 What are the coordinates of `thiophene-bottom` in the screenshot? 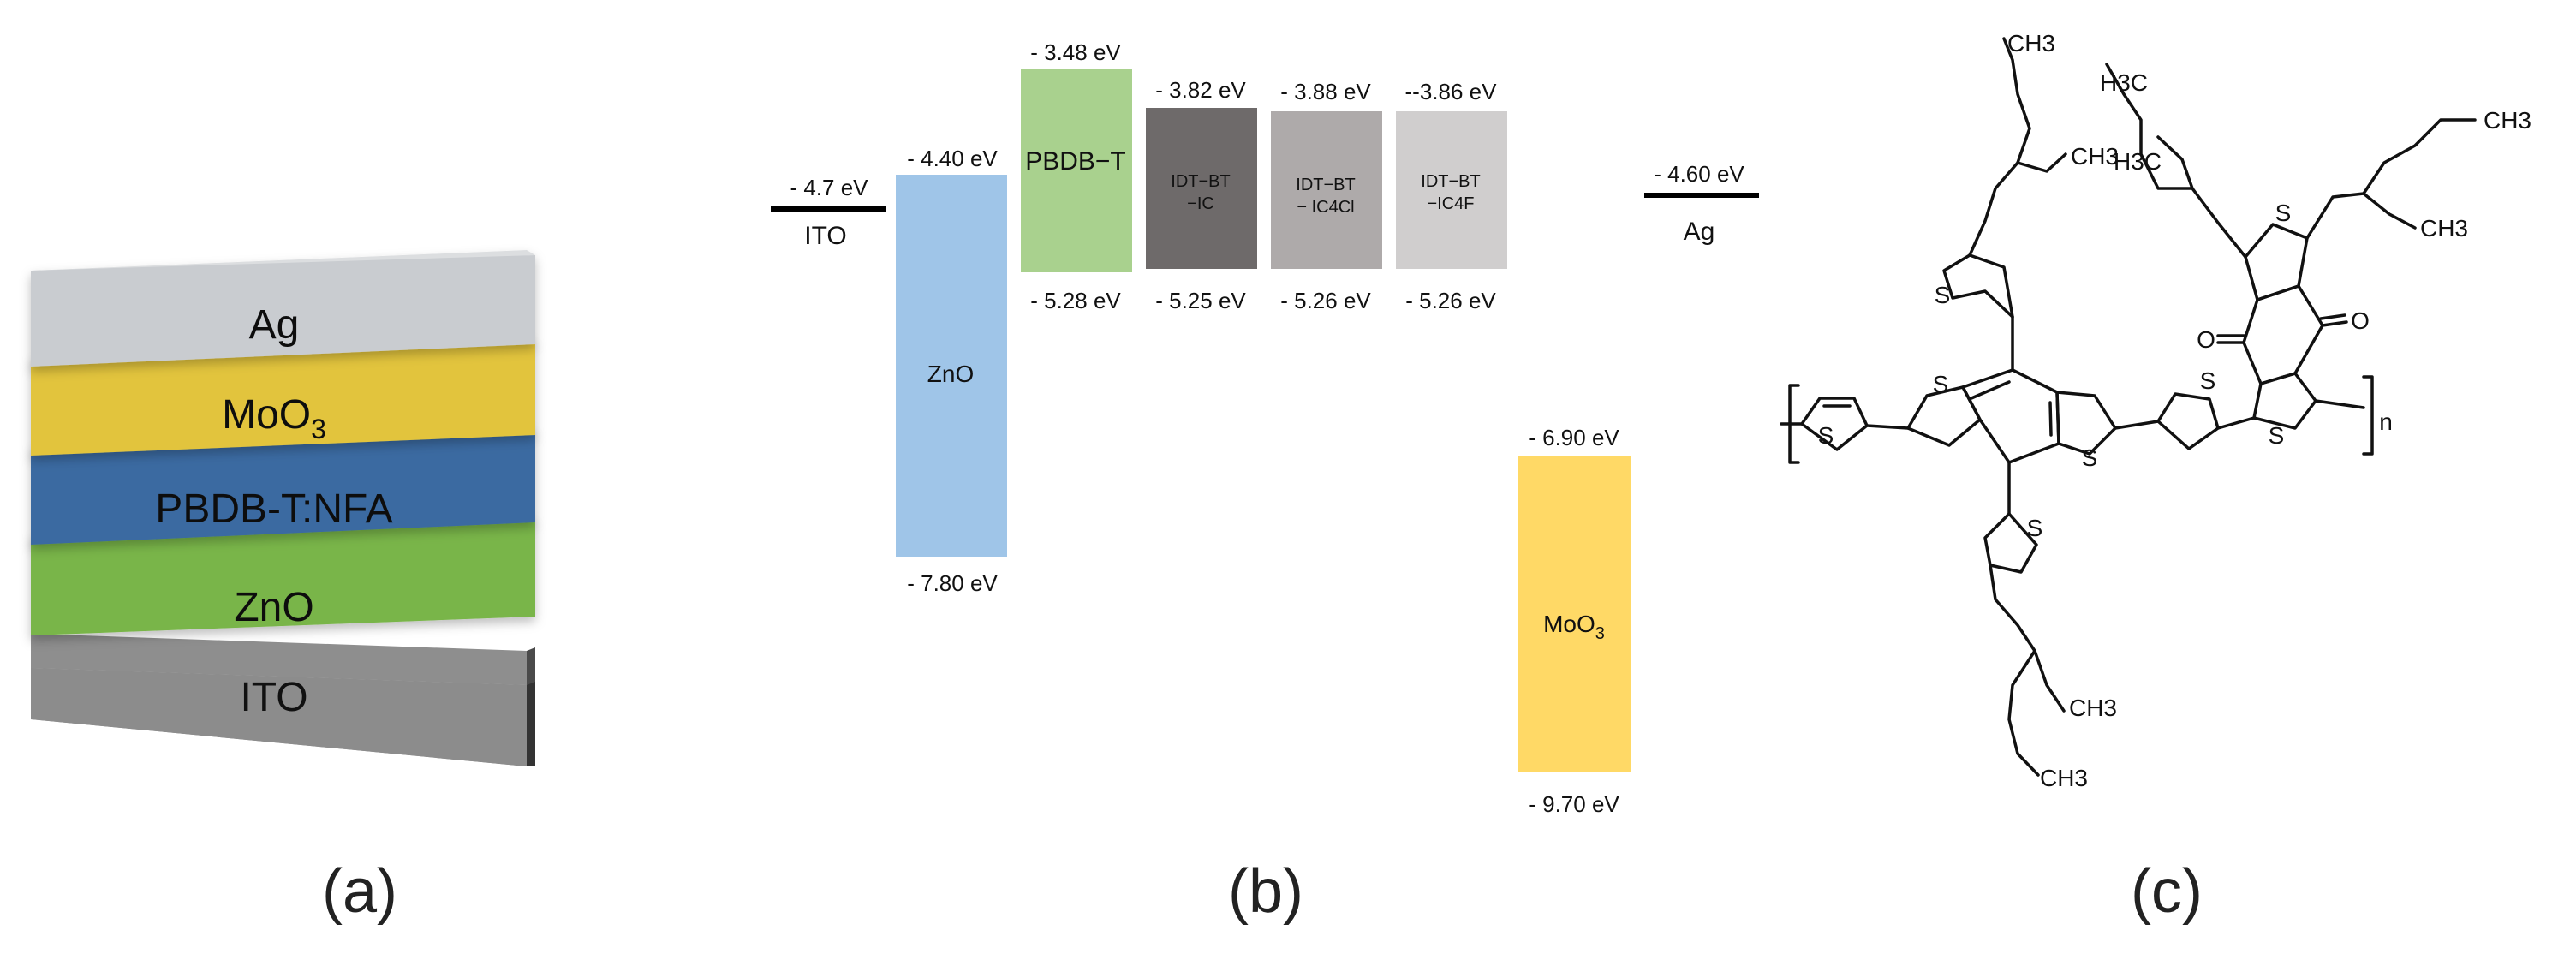 It's located at (2010, 543).